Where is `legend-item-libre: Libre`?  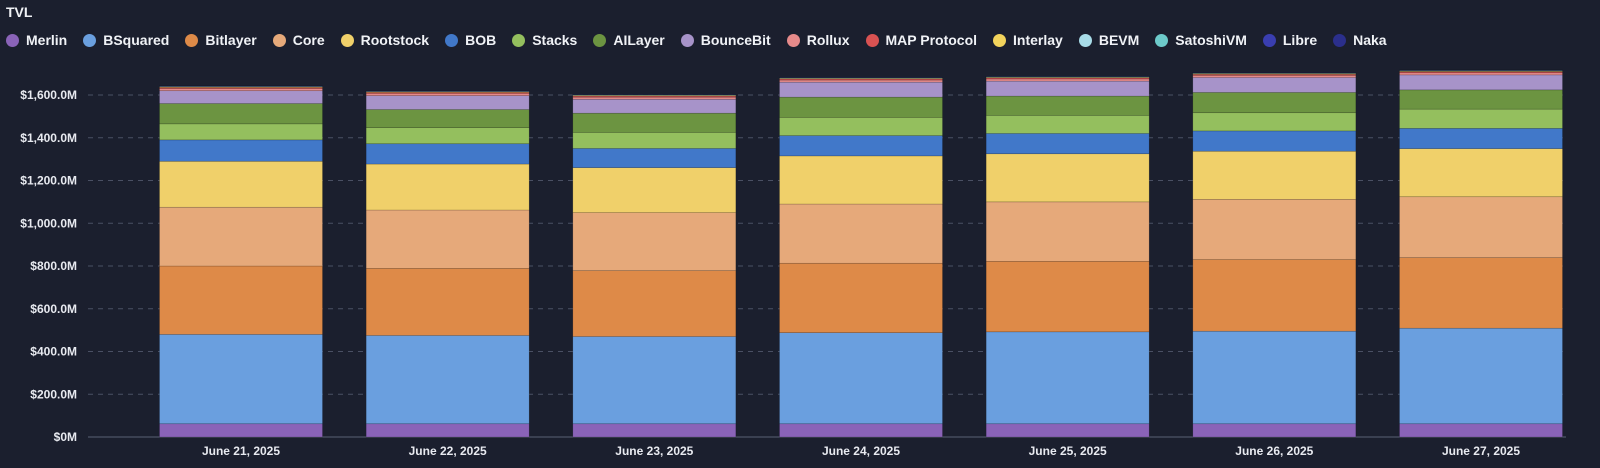
legend-item-libre: Libre is located at coordinates (1289, 40).